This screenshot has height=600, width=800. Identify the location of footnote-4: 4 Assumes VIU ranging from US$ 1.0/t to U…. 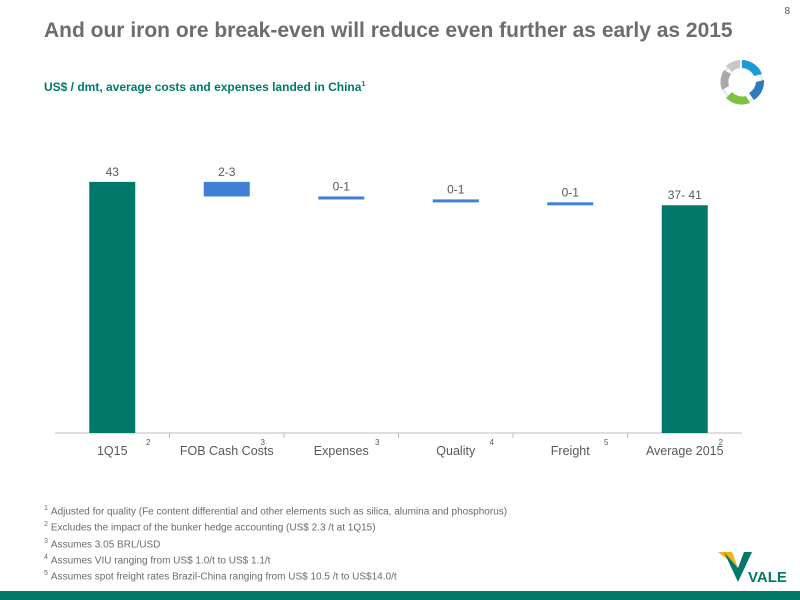
(157, 560).